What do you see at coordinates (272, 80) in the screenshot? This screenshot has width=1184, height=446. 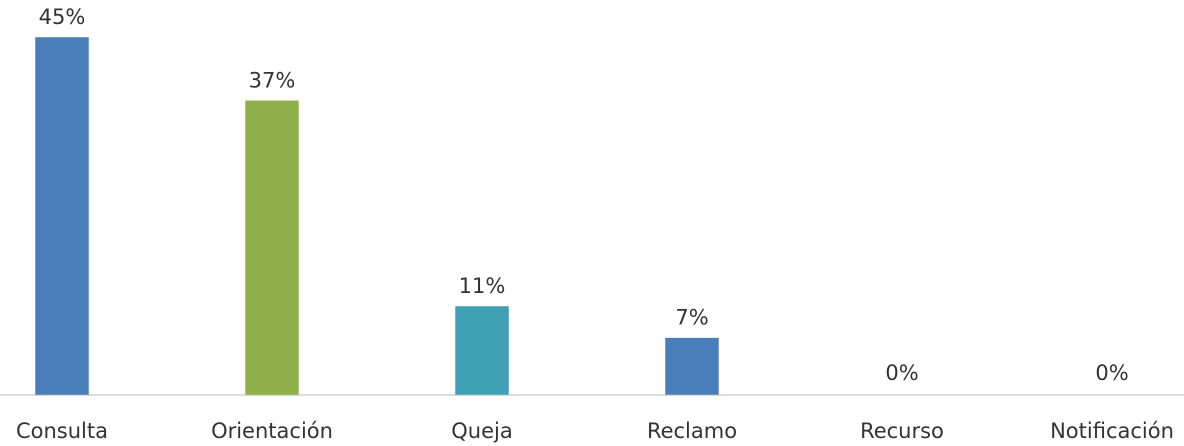 I see `value-label: 37%` at bounding box center [272, 80].